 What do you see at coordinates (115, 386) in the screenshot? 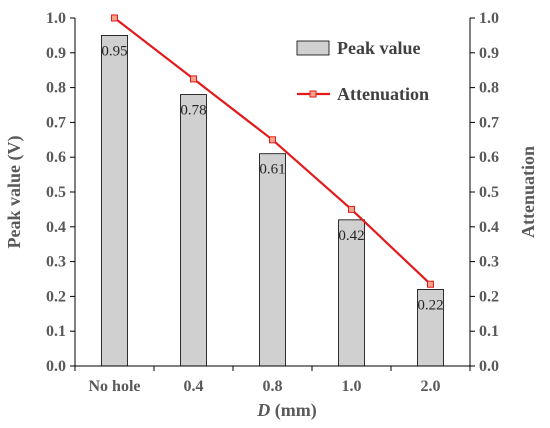
I see `x-tick-label: No hole` at bounding box center [115, 386].